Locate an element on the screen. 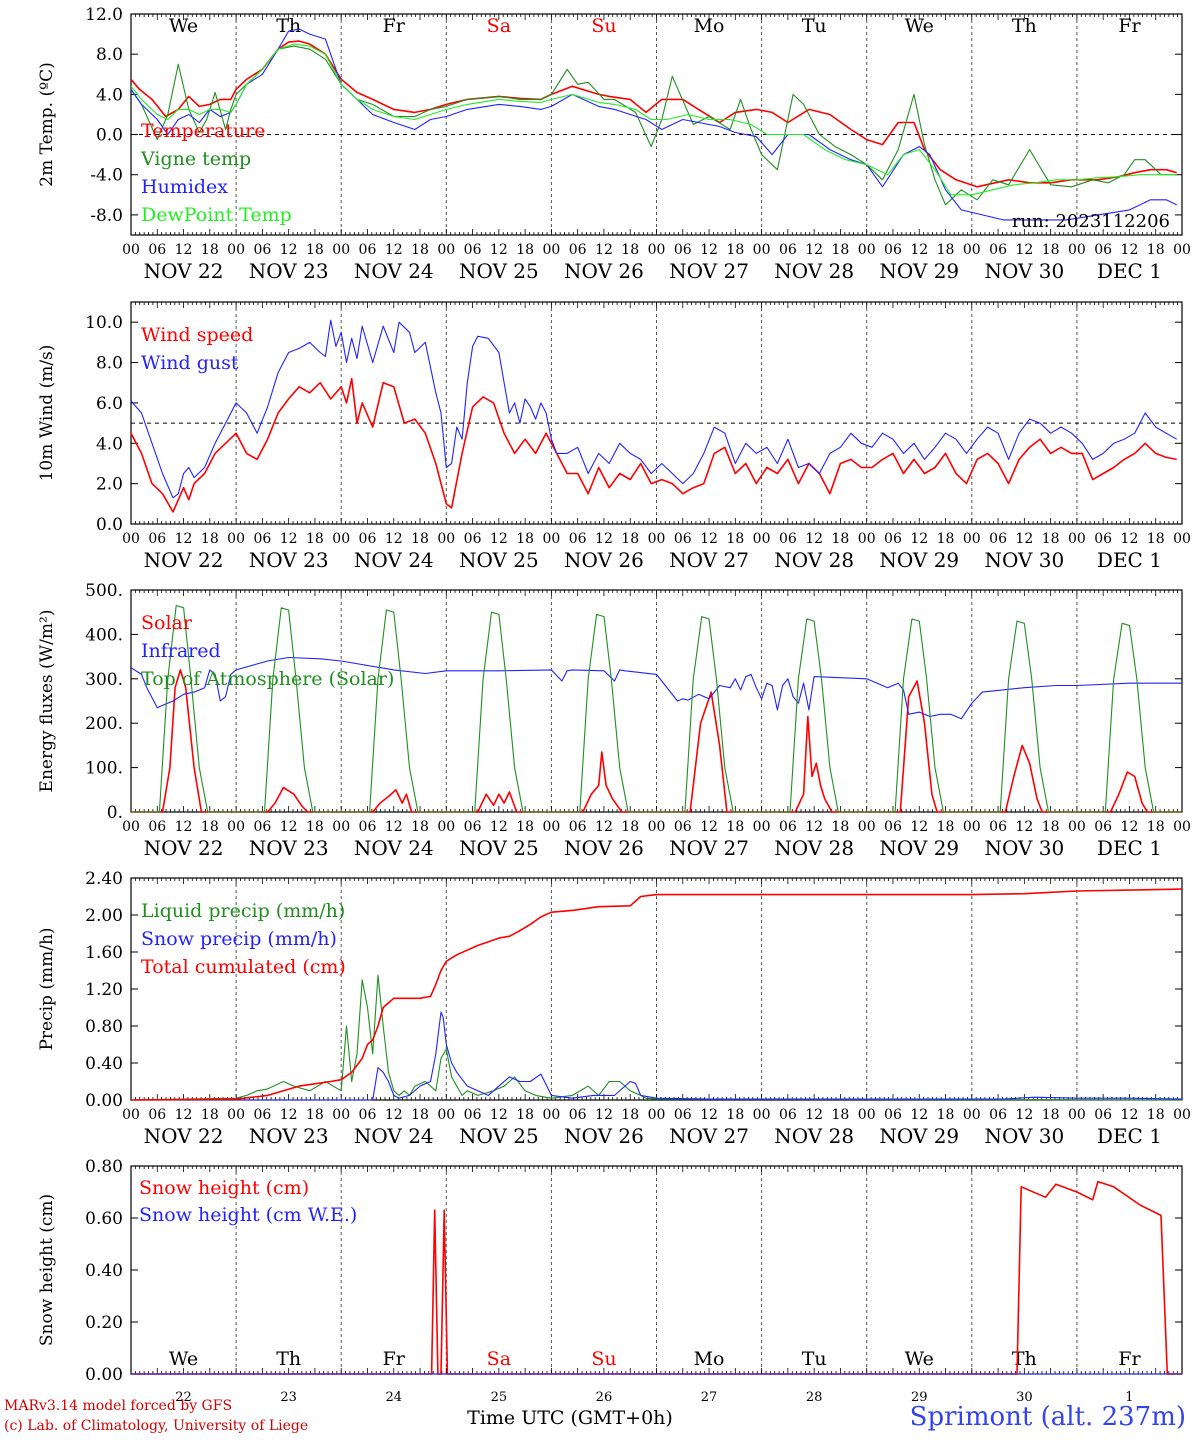  date-label: NOV 25 is located at coordinates (499, 1136).